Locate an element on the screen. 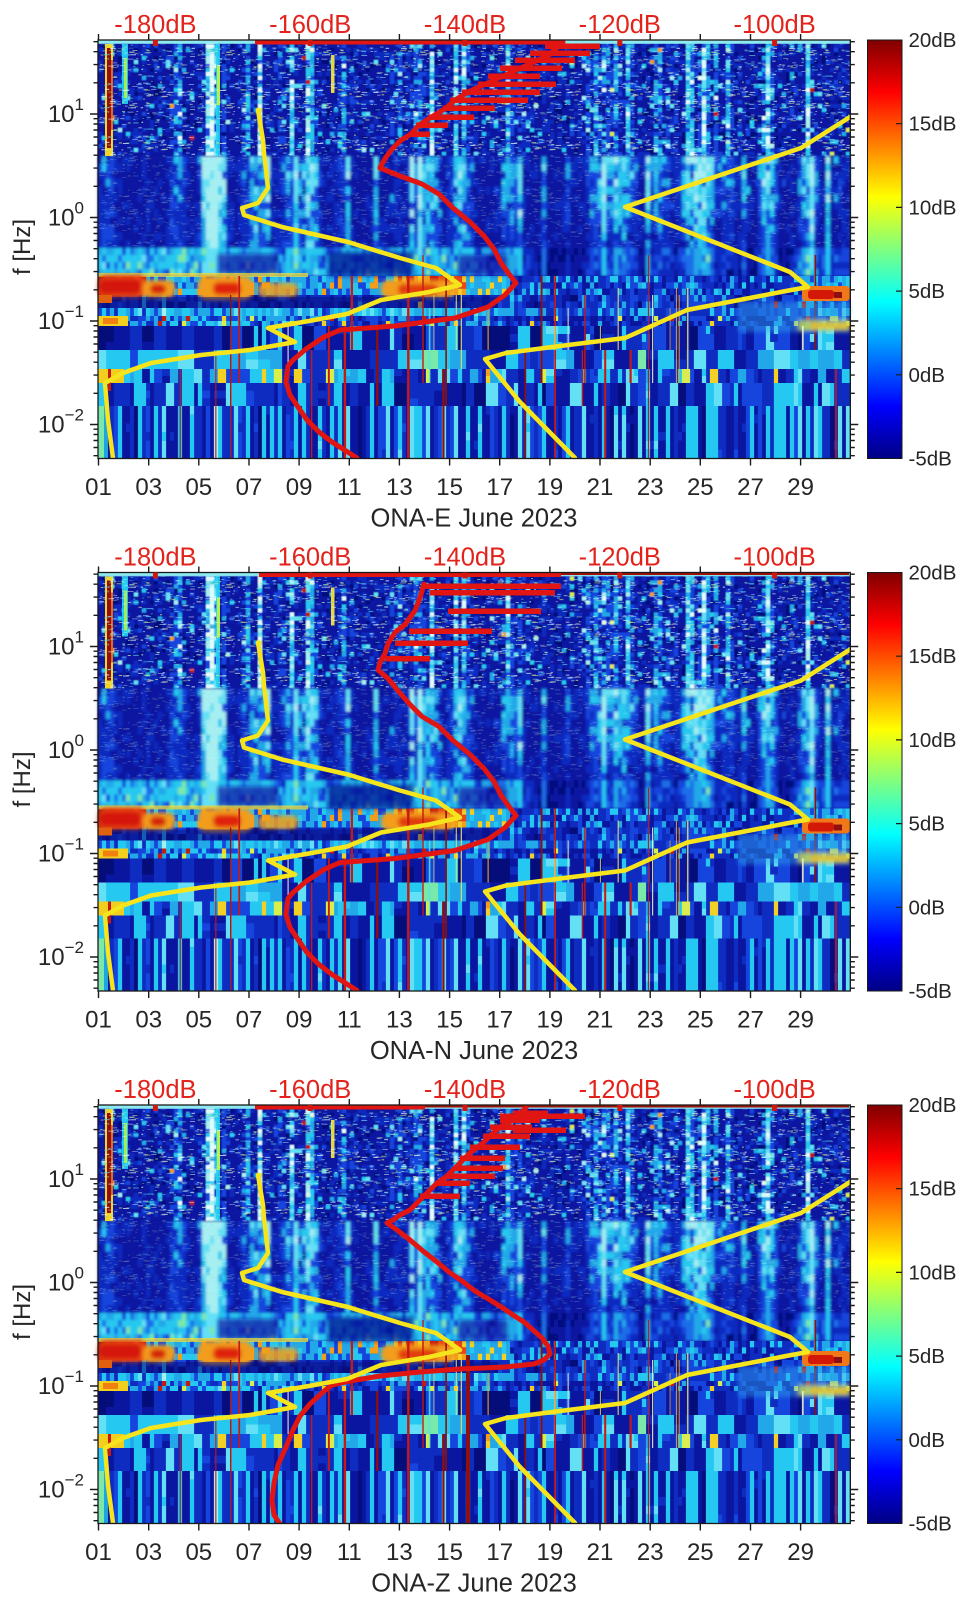 This screenshot has height=1599, width=962. svg-text: ONA-Z June 2023 is located at coordinates (474, 1584).